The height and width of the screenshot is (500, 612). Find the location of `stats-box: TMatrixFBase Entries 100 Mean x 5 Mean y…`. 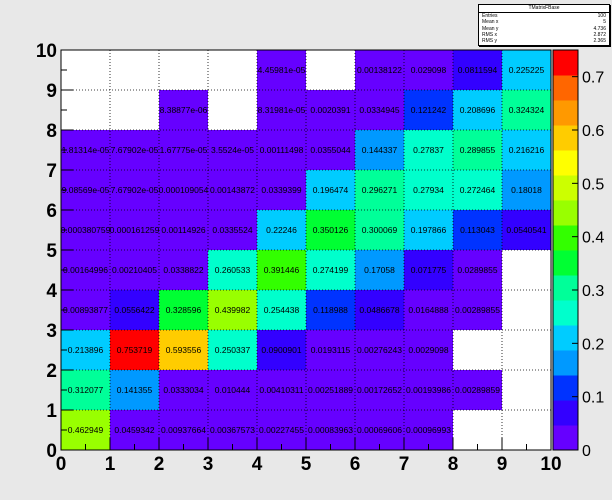

stats-box: TMatrixFBase Entries 100 Mean x 5 Mean y… is located at coordinates (544, 25).